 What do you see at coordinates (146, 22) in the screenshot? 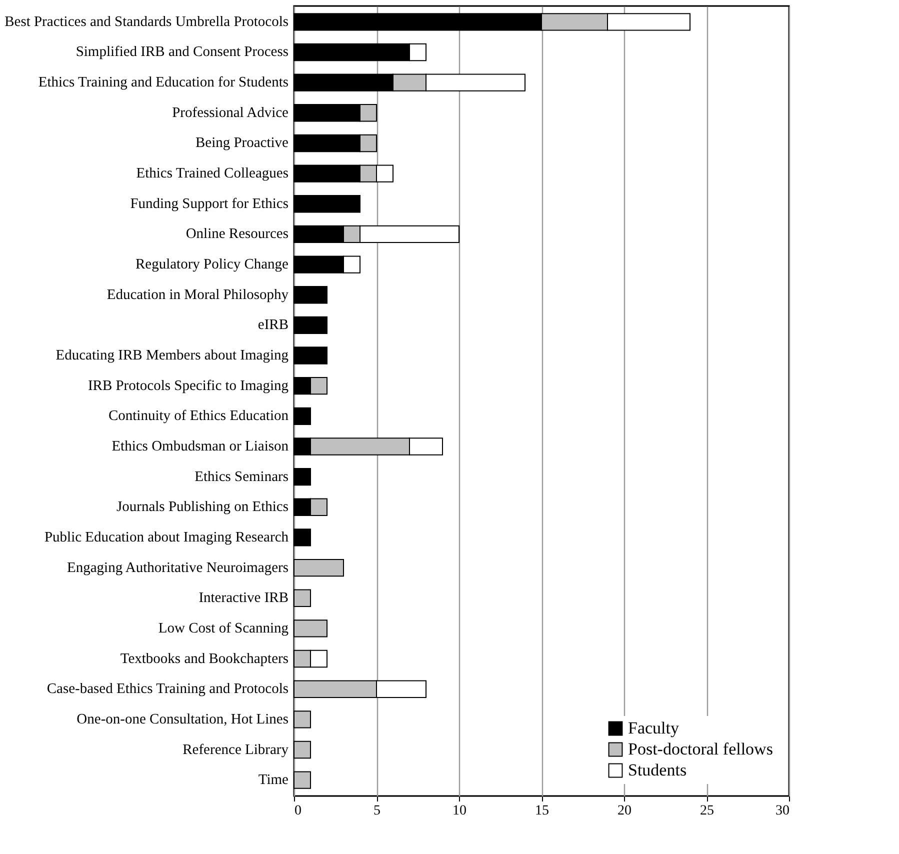
I see `y-tick-label: Best Practices and Standards Umbrella Protocols` at bounding box center [146, 22].